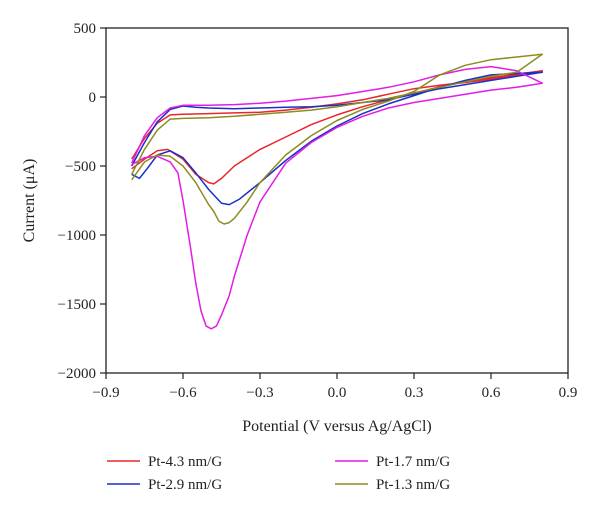 The height and width of the screenshot is (513, 600). Describe the element at coordinates (29, 201) in the screenshot. I see `y-axis-label: Current (μA)` at that location.